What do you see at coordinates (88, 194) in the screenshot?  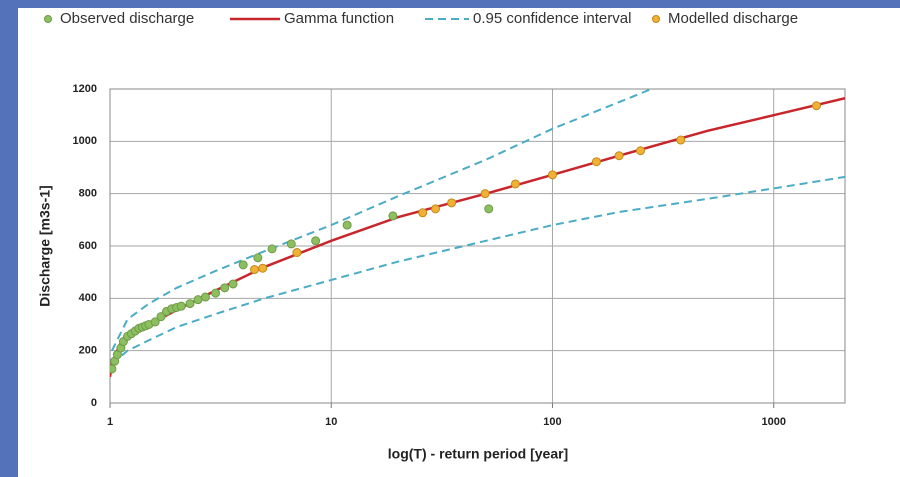 I see `y-tick-label: 800` at bounding box center [88, 194].